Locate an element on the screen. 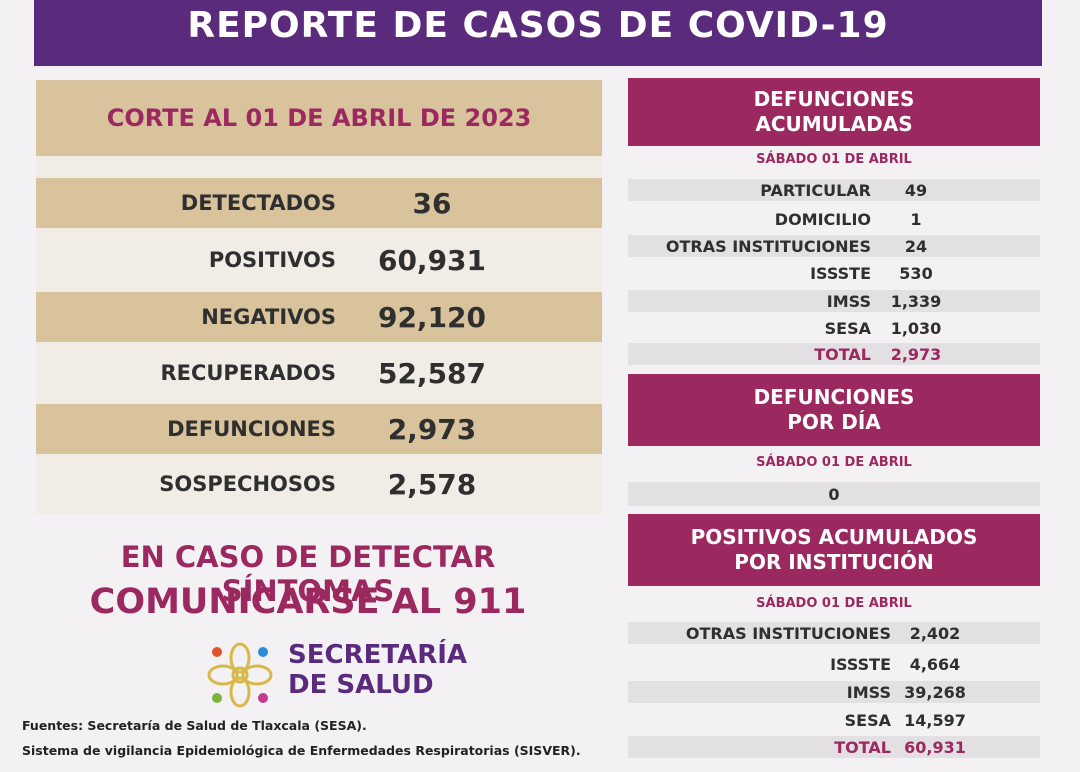  hotline-notice: COMUNICARSE AL 911 is located at coordinates (308, 602).